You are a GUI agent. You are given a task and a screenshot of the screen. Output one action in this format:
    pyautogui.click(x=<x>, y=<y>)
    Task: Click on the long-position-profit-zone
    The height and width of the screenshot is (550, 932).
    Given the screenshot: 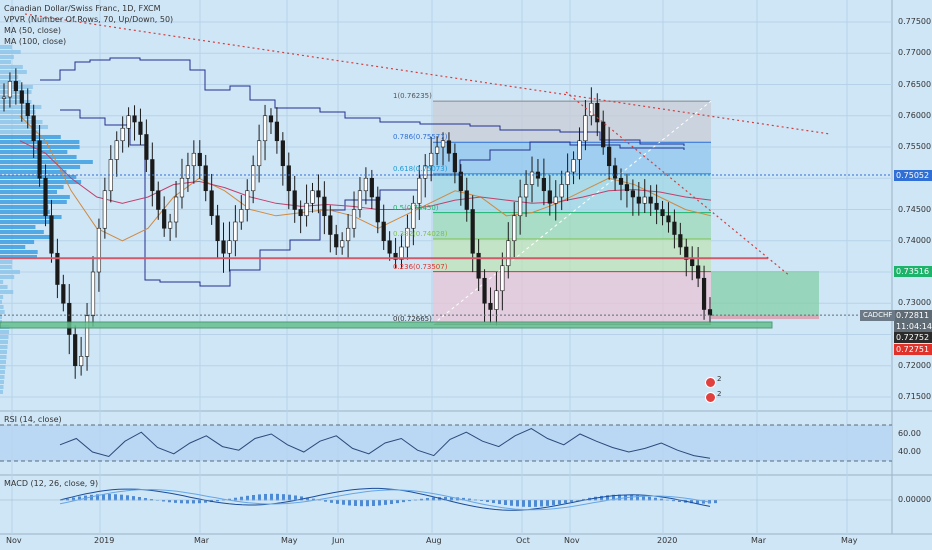 What is the action you would take?
    pyautogui.click(x=765, y=293)
    